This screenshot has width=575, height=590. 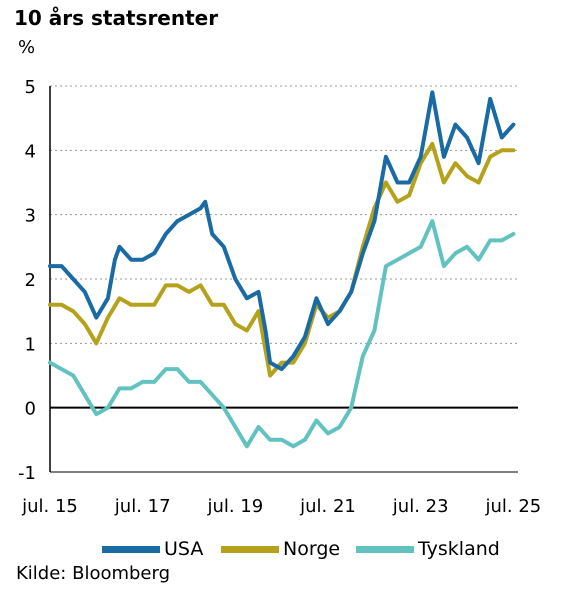 I want to click on x-tick-label: jul. 15, so click(x=49, y=506).